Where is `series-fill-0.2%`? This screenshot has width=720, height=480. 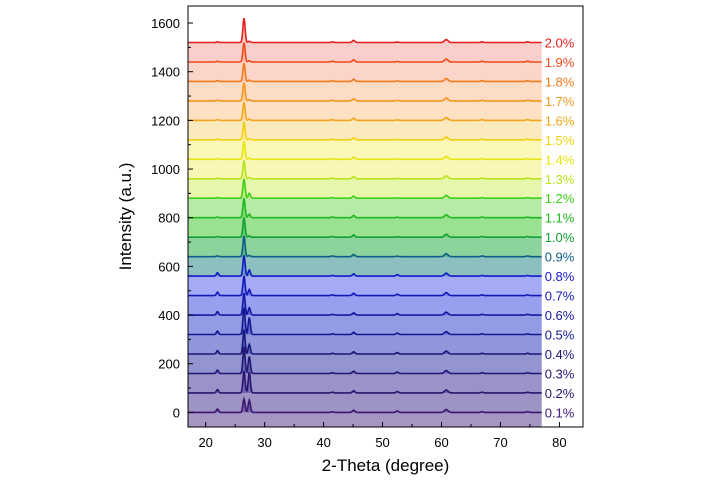 series-fill-0.2% is located at coordinates (365, 392).